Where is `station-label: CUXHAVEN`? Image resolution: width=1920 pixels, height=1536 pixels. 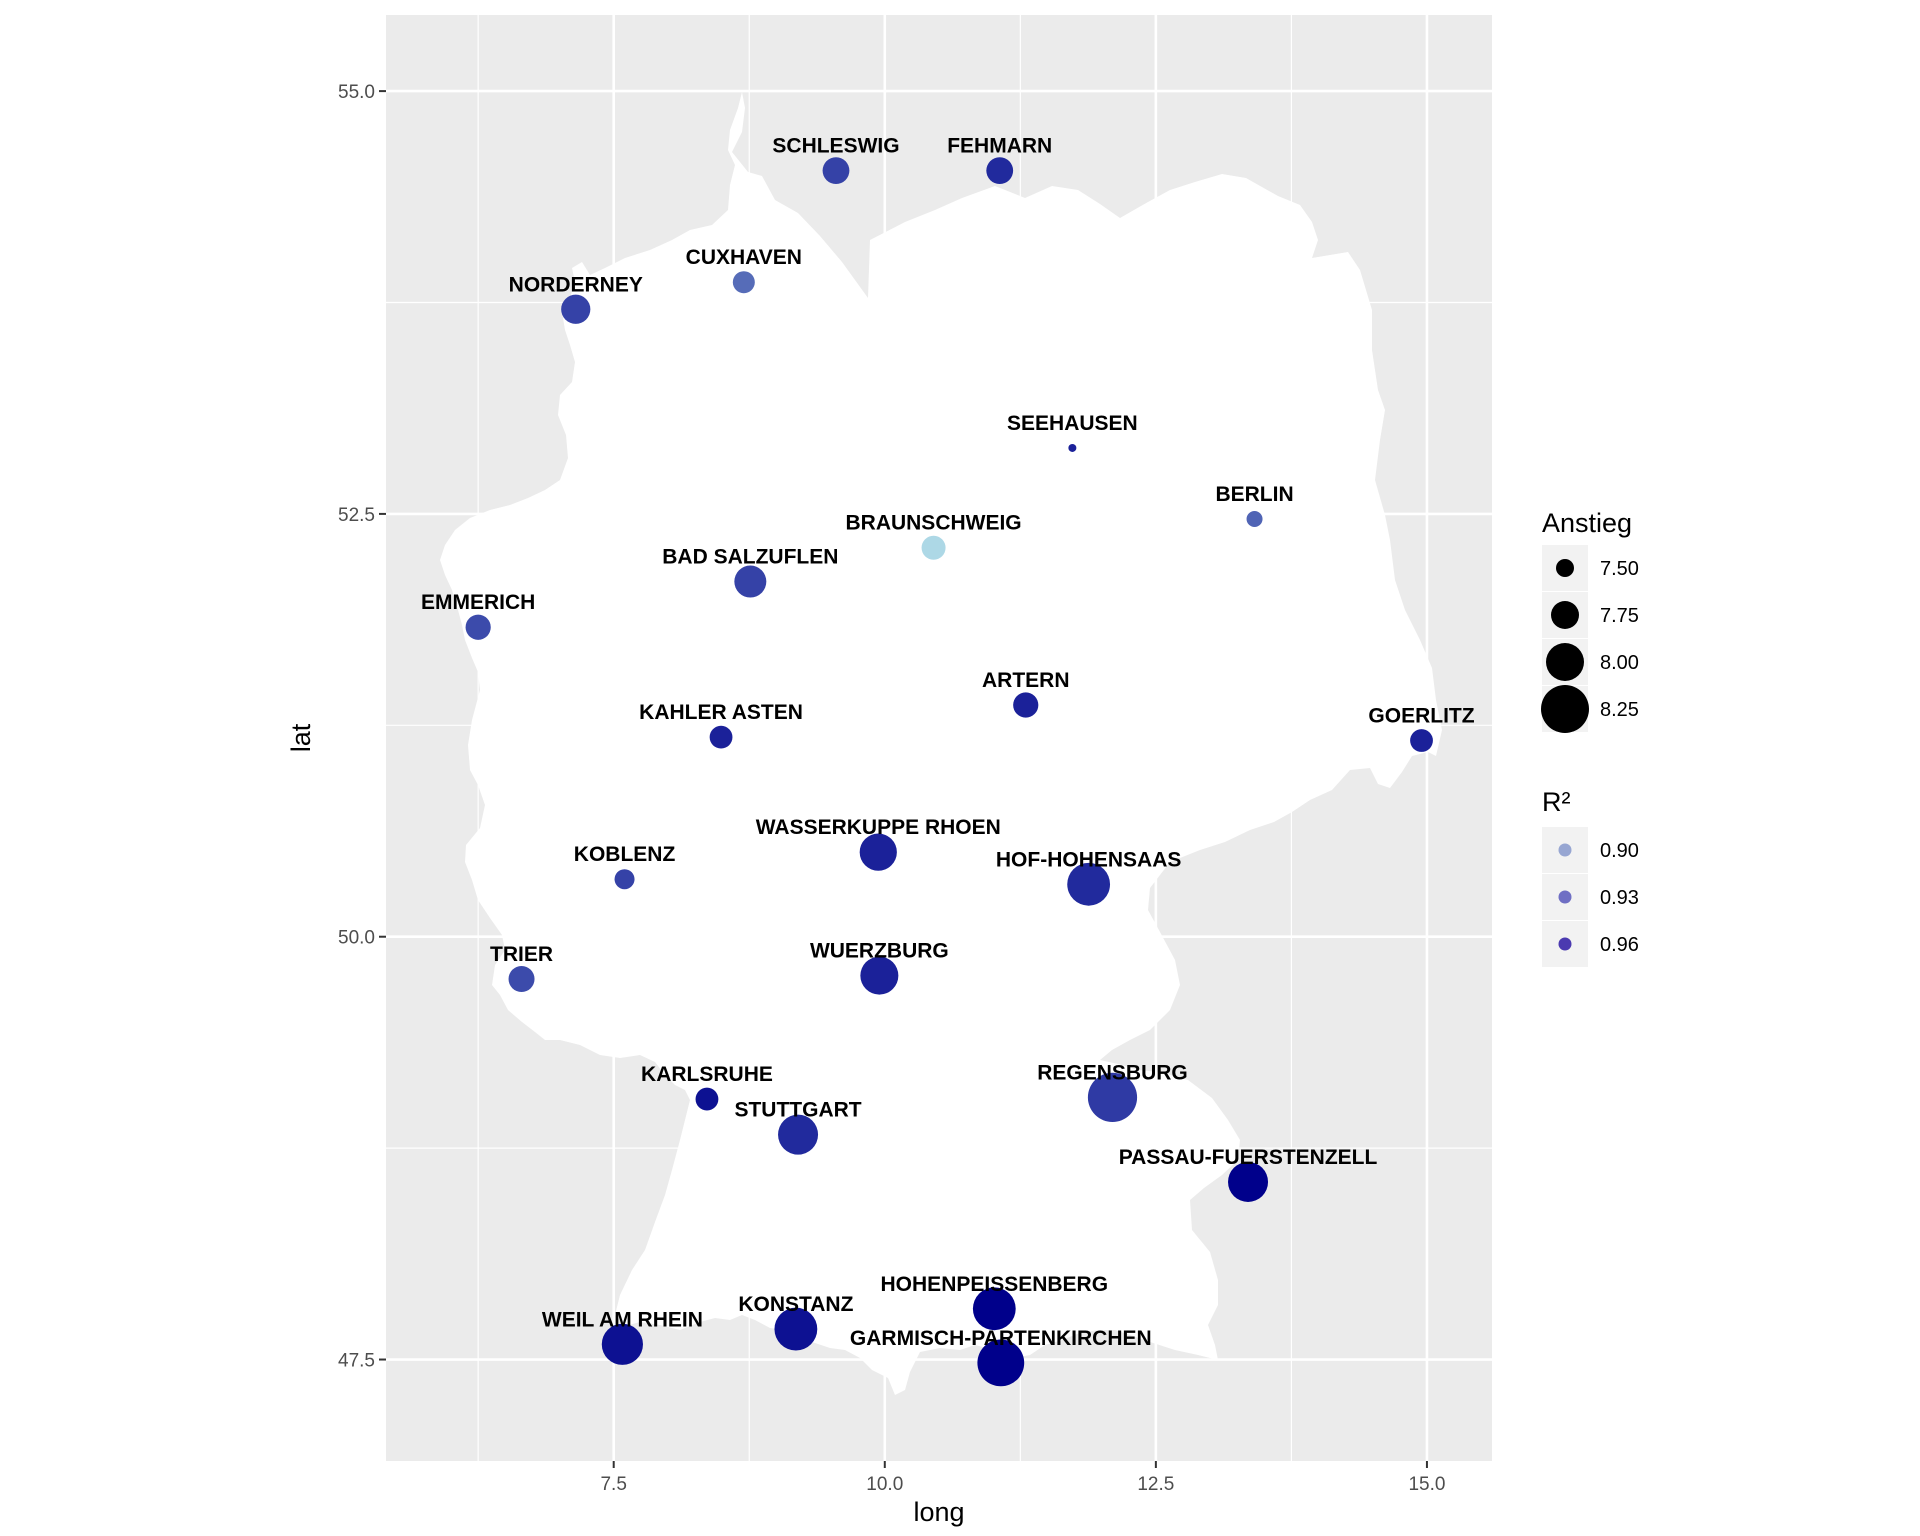
station-label: CUXHAVEN is located at coordinates (744, 257).